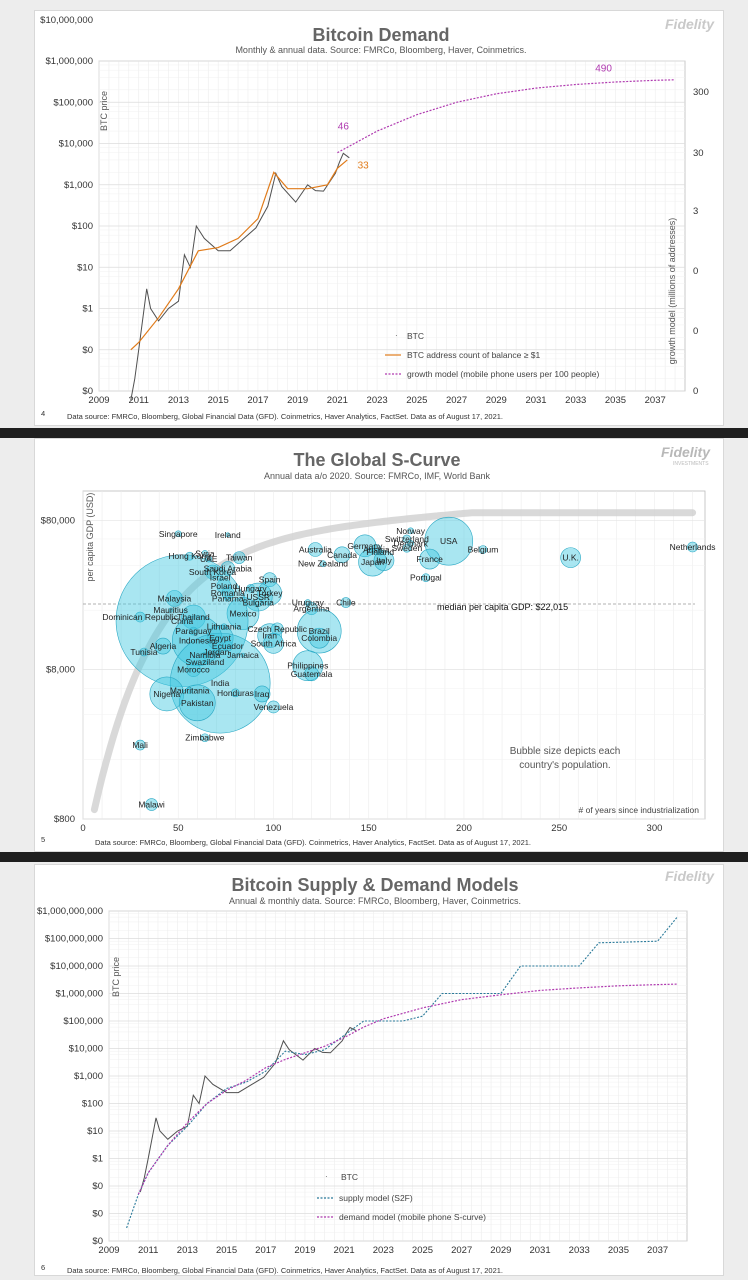  Describe the element at coordinates (87, 350) in the screenshot. I see `y-tick-label: $0` at that location.